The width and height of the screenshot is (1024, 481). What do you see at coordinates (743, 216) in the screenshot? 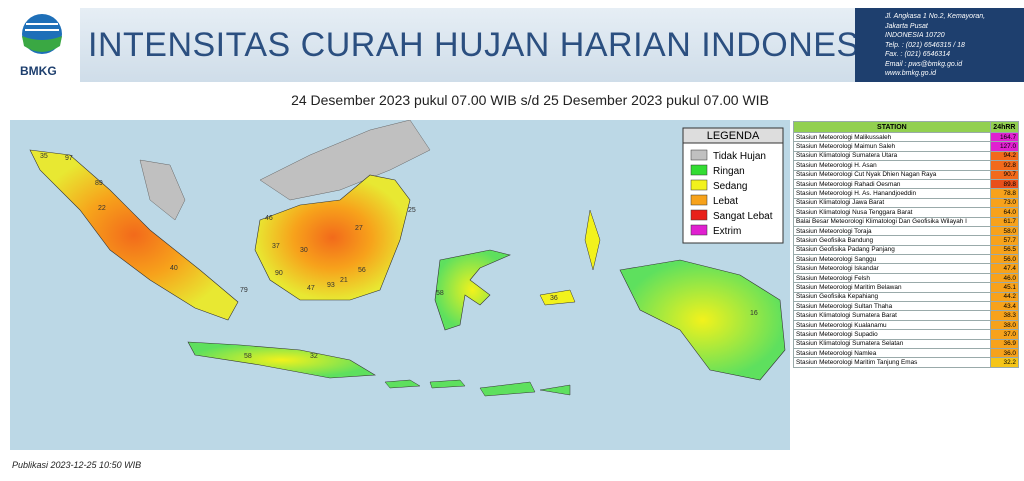
I see `legend-label: Sangat Lebat` at bounding box center [743, 216].